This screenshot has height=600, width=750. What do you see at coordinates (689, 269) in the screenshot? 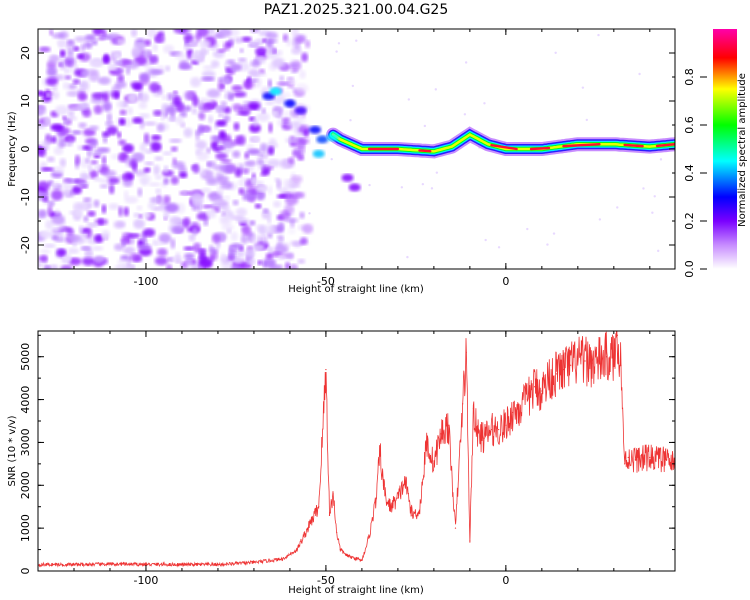
I see `colorbar-tick-label: 0.0` at bounding box center [689, 269].